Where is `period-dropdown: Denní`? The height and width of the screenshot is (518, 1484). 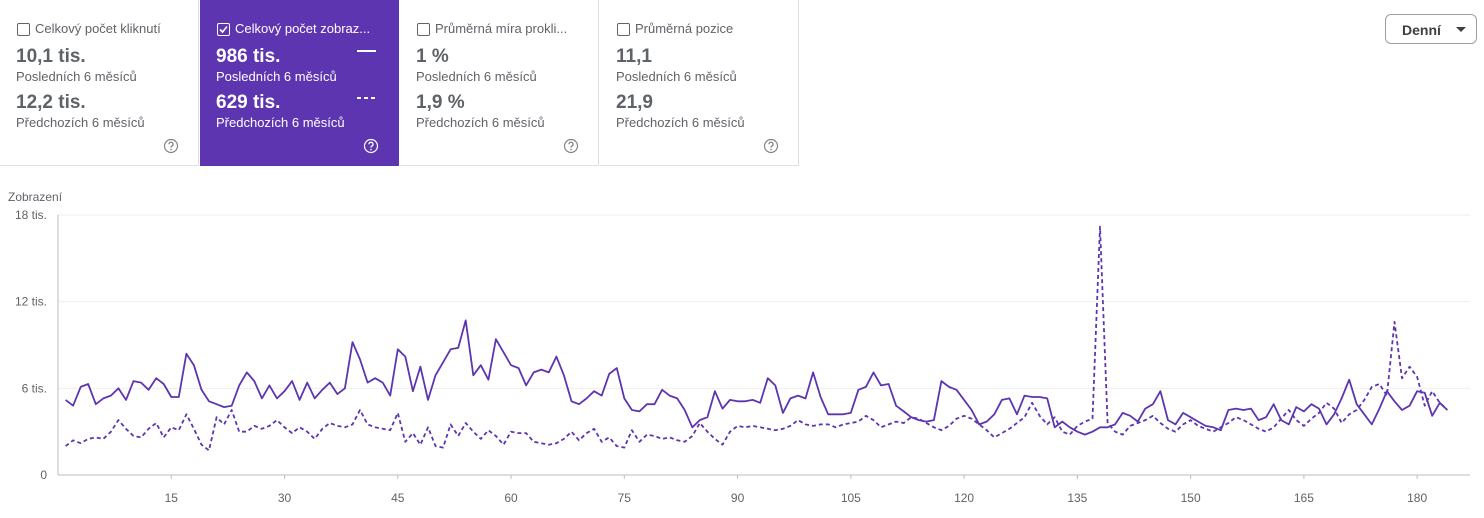
period-dropdown: Denní is located at coordinates (1431, 29).